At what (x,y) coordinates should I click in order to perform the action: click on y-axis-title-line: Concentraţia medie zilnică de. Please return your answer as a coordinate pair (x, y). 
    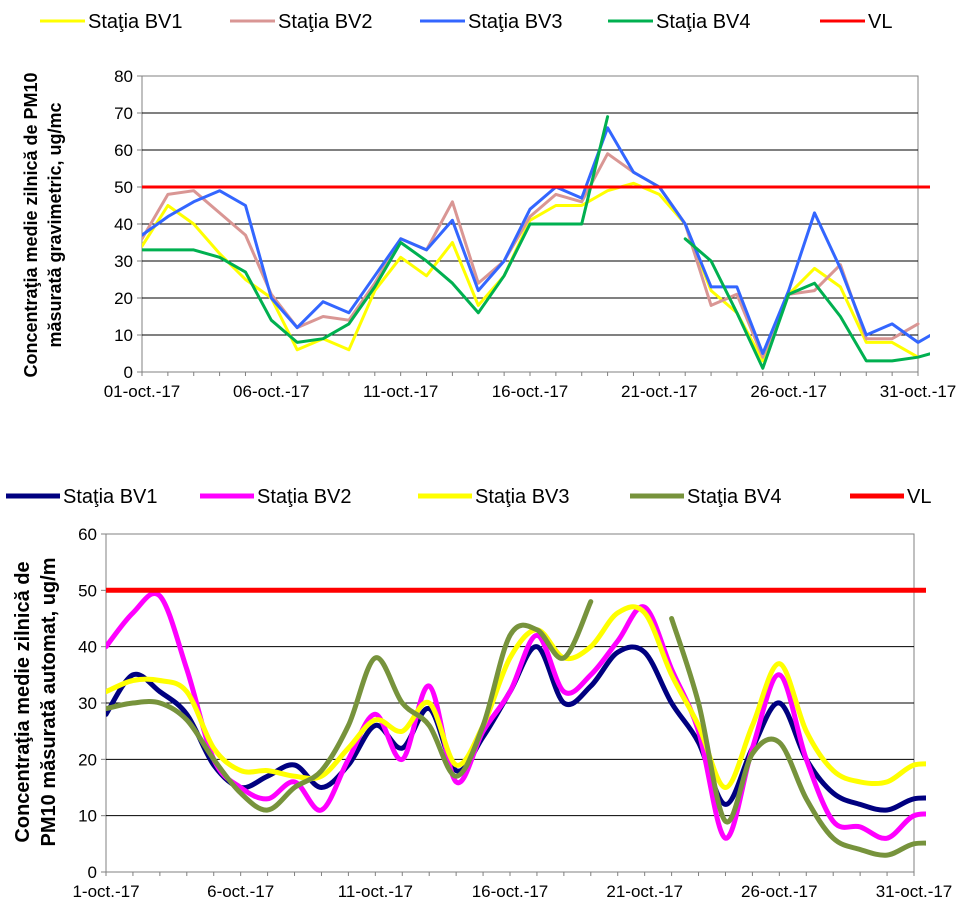
    Looking at the image, I should click on (23, 701).